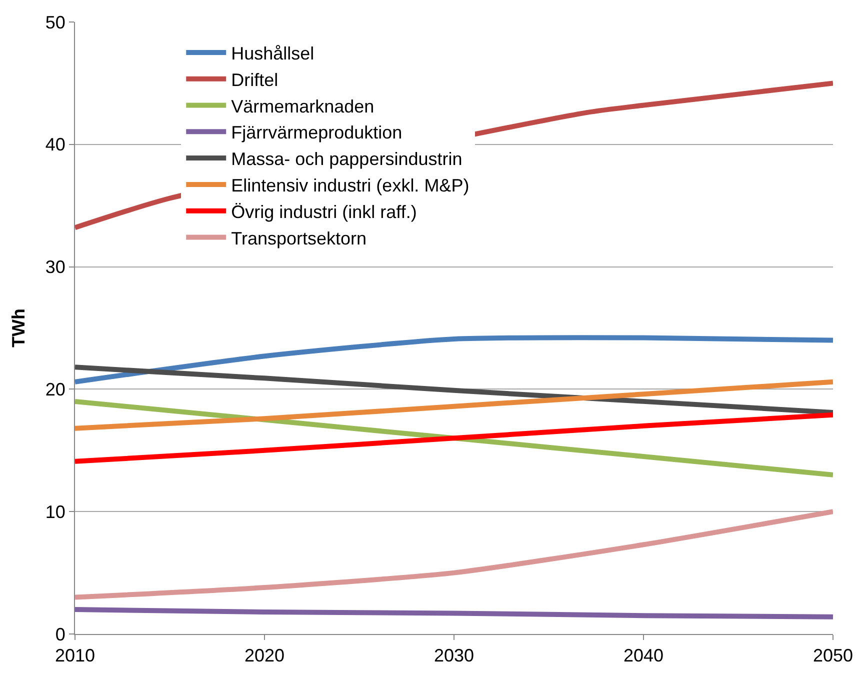 This screenshot has width=865, height=678. Describe the element at coordinates (643, 656) in the screenshot. I see `x-tick-label: 2040` at that location.